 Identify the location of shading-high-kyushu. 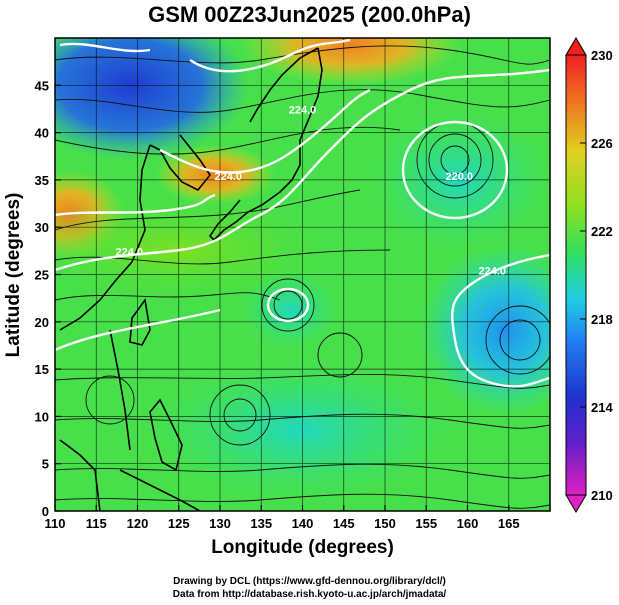
(215, 175).